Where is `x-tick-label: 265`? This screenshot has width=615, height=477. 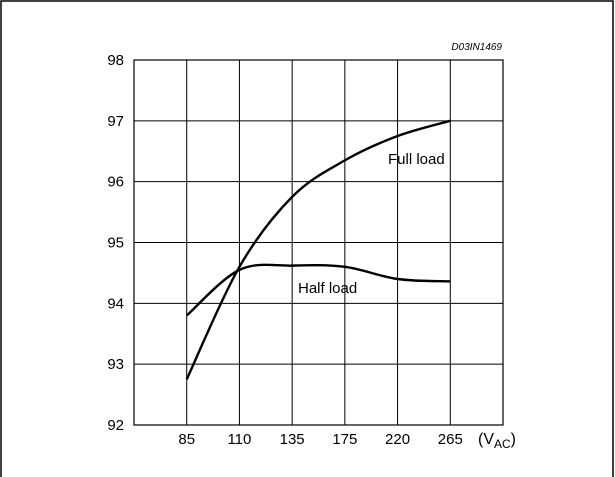 x-tick-label: 265 is located at coordinates (450, 439).